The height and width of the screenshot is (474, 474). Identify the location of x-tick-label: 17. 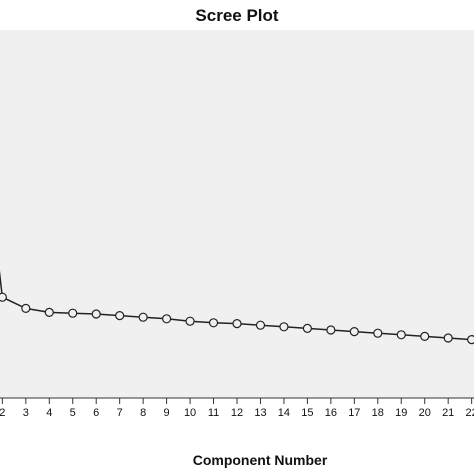
(354, 413).